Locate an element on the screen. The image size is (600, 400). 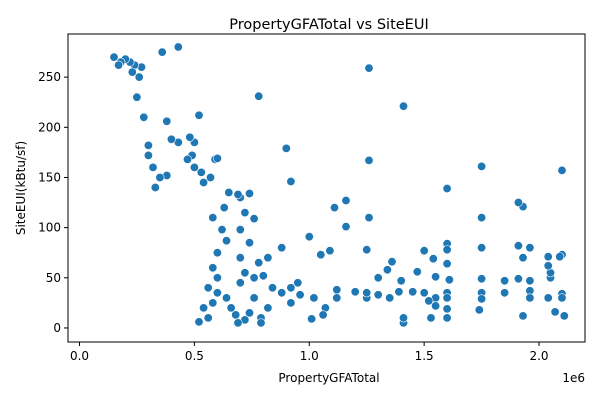
x-tick-label: 2.0 is located at coordinates (538, 356).